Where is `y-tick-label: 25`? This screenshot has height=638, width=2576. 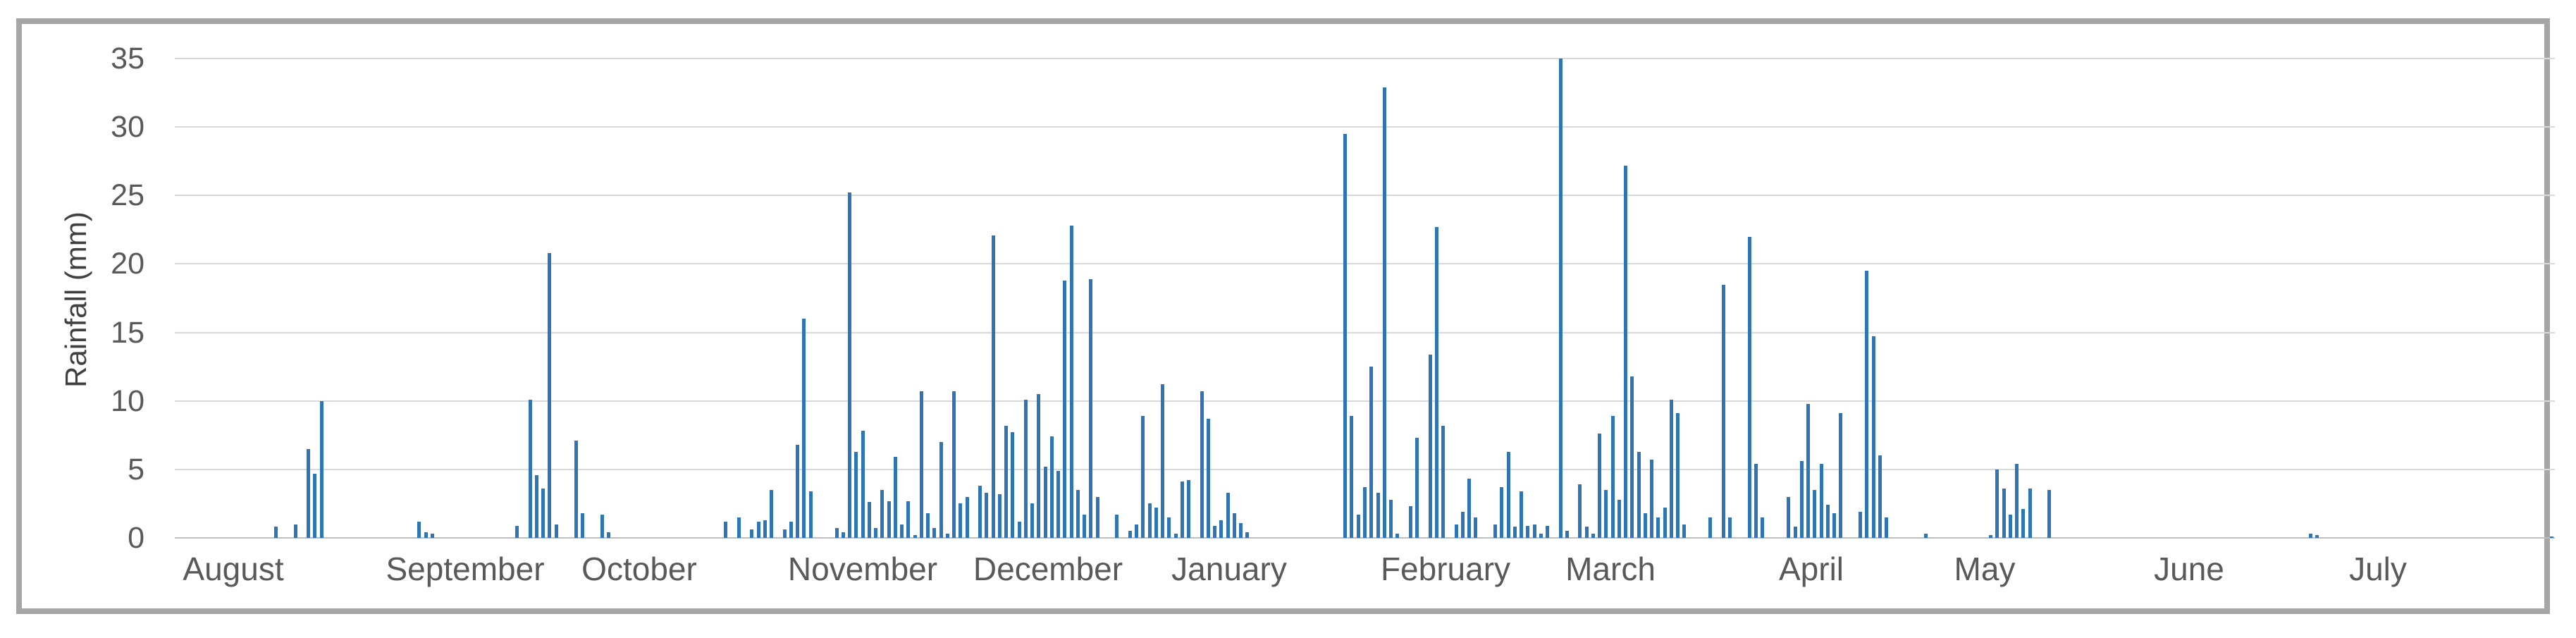
y-tick-label: 25 is located at coordinates (127, 195).